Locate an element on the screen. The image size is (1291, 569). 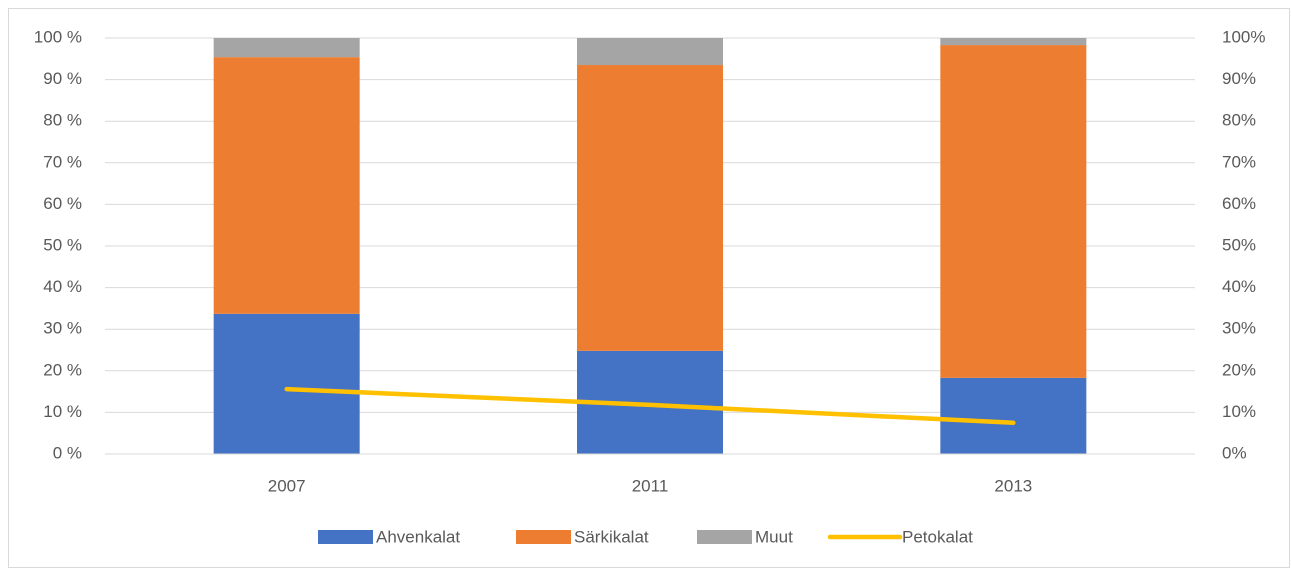
legend-label: Muut is located at coordinates (774, 536).